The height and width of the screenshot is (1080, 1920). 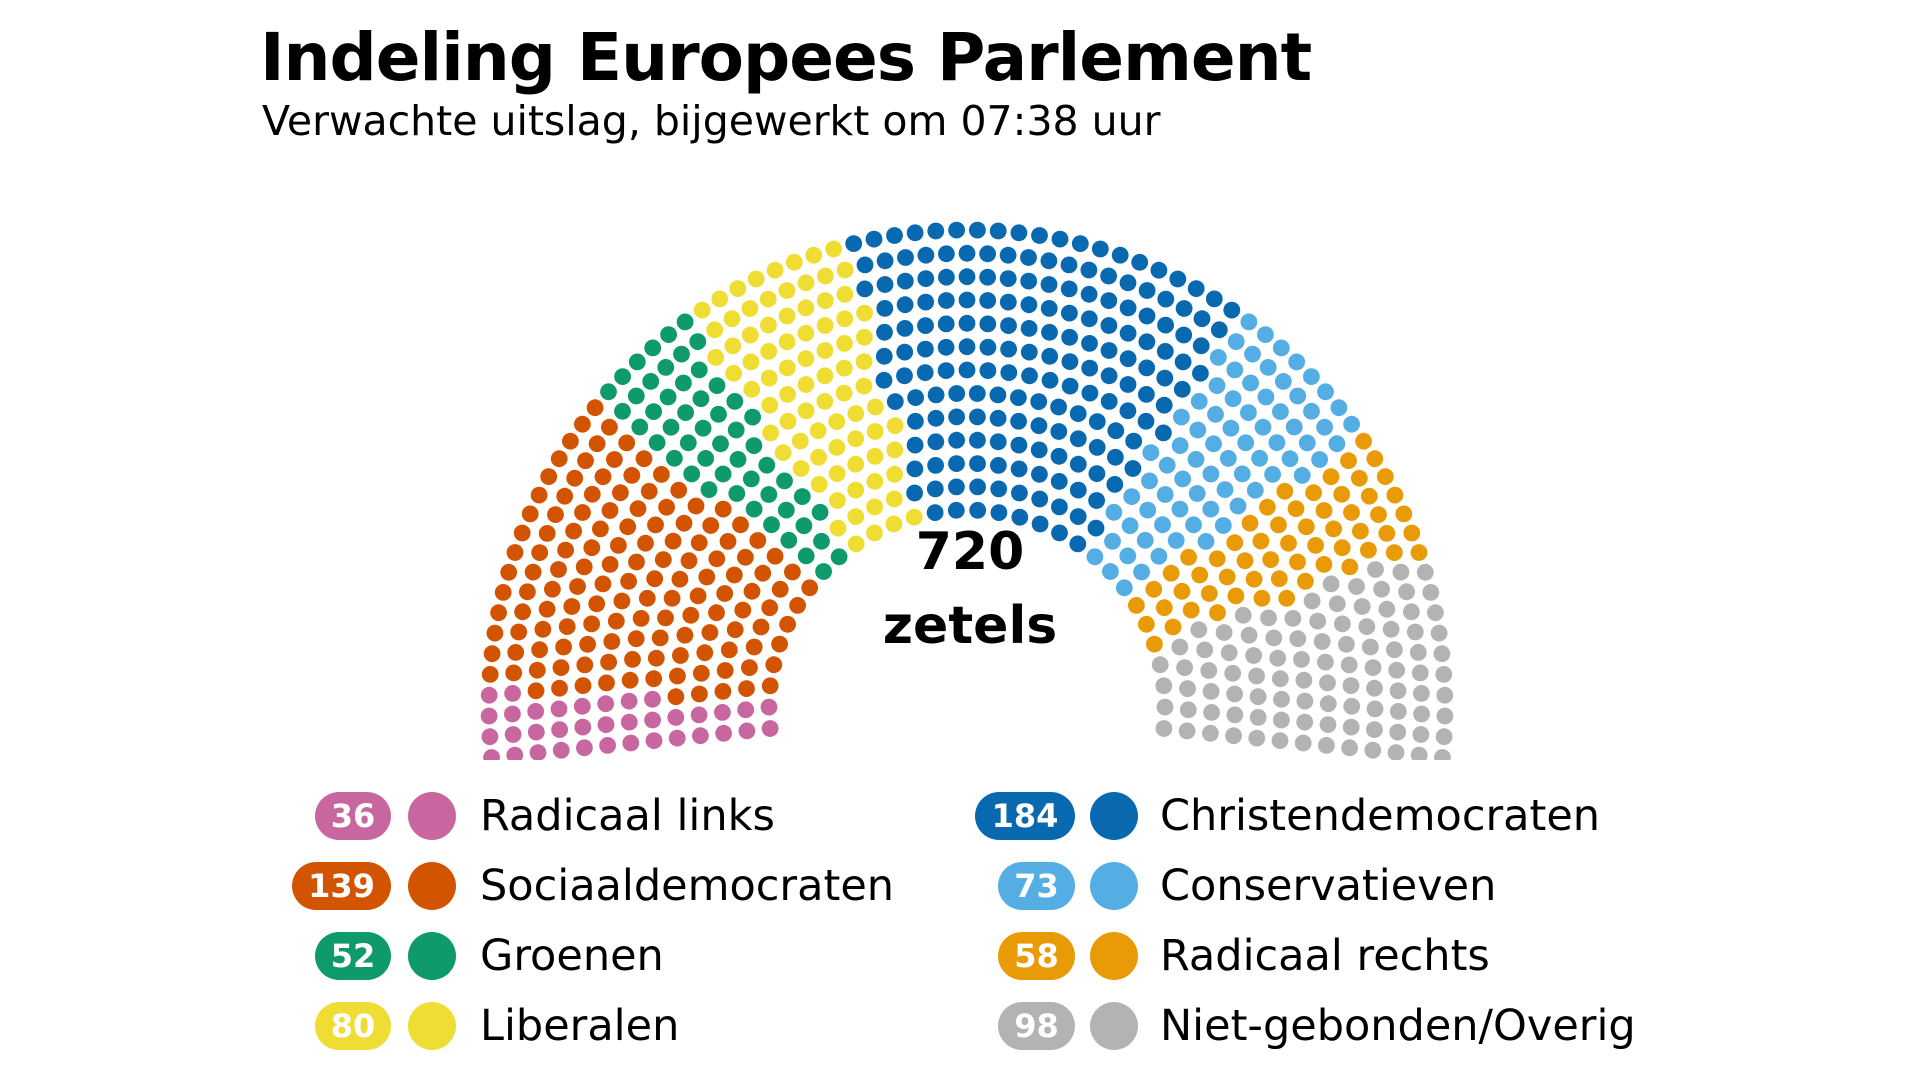 I want to click on legend-item-groenen: 52 Groenen, so click(x=620, y=959).